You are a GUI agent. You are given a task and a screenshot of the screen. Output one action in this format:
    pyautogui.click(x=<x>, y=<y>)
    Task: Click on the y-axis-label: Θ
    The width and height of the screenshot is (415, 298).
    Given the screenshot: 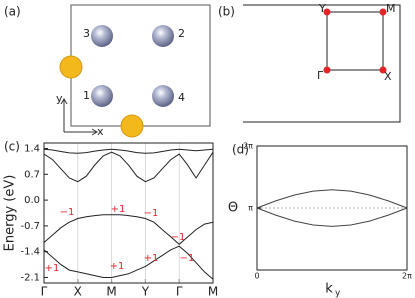 What is the action you would take?
    pyautogui.click(x=233, y=208)
    